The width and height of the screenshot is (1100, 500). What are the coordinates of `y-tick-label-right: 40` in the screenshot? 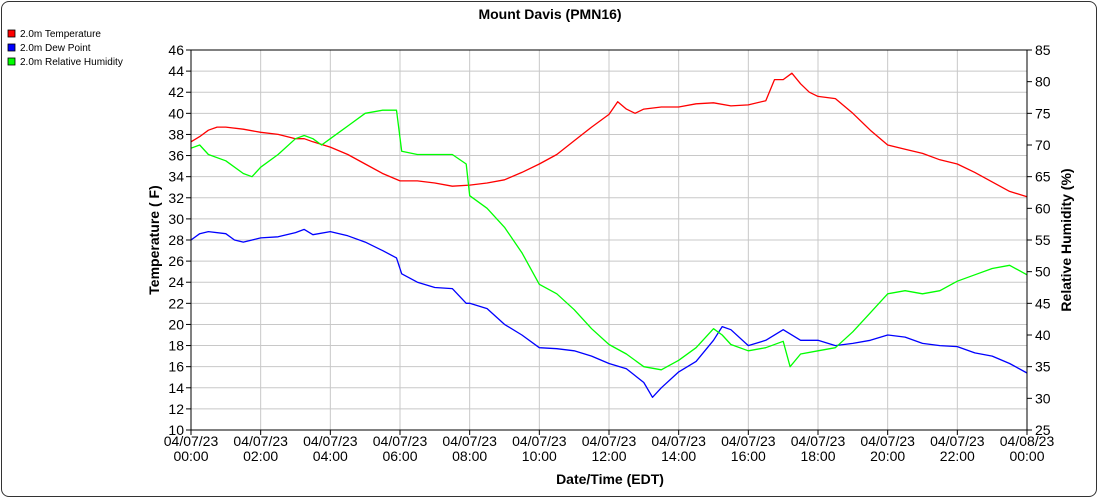 It's located at (1043, 335).